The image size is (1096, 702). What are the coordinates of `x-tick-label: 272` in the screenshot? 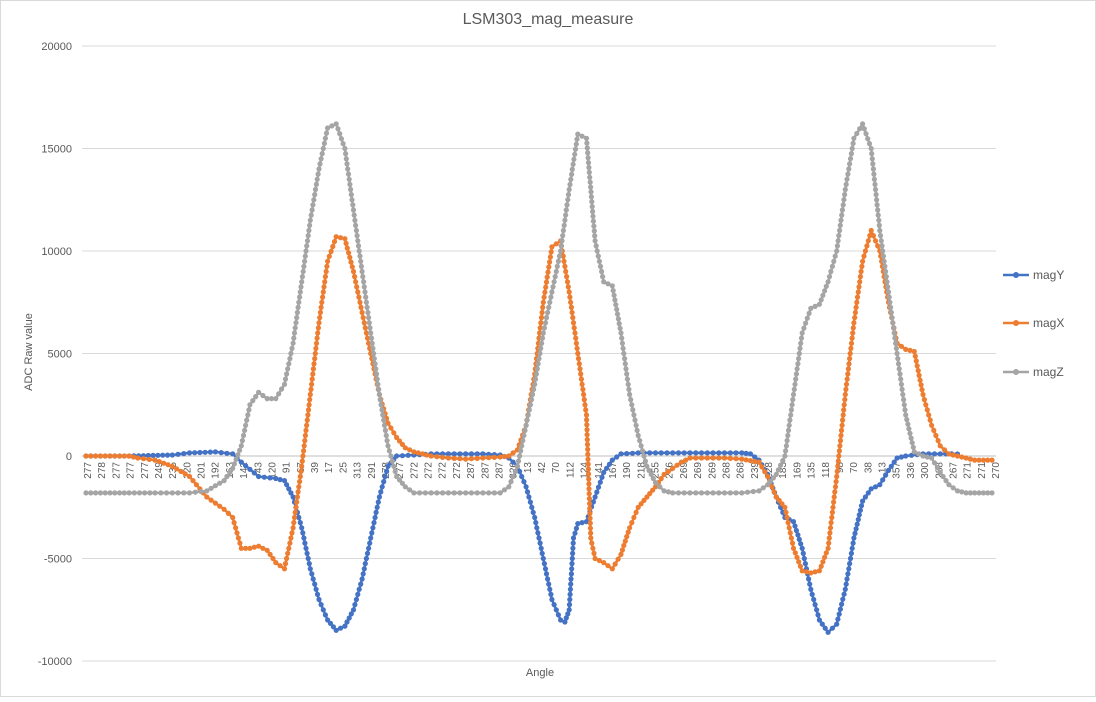 It's located at (429, 470).